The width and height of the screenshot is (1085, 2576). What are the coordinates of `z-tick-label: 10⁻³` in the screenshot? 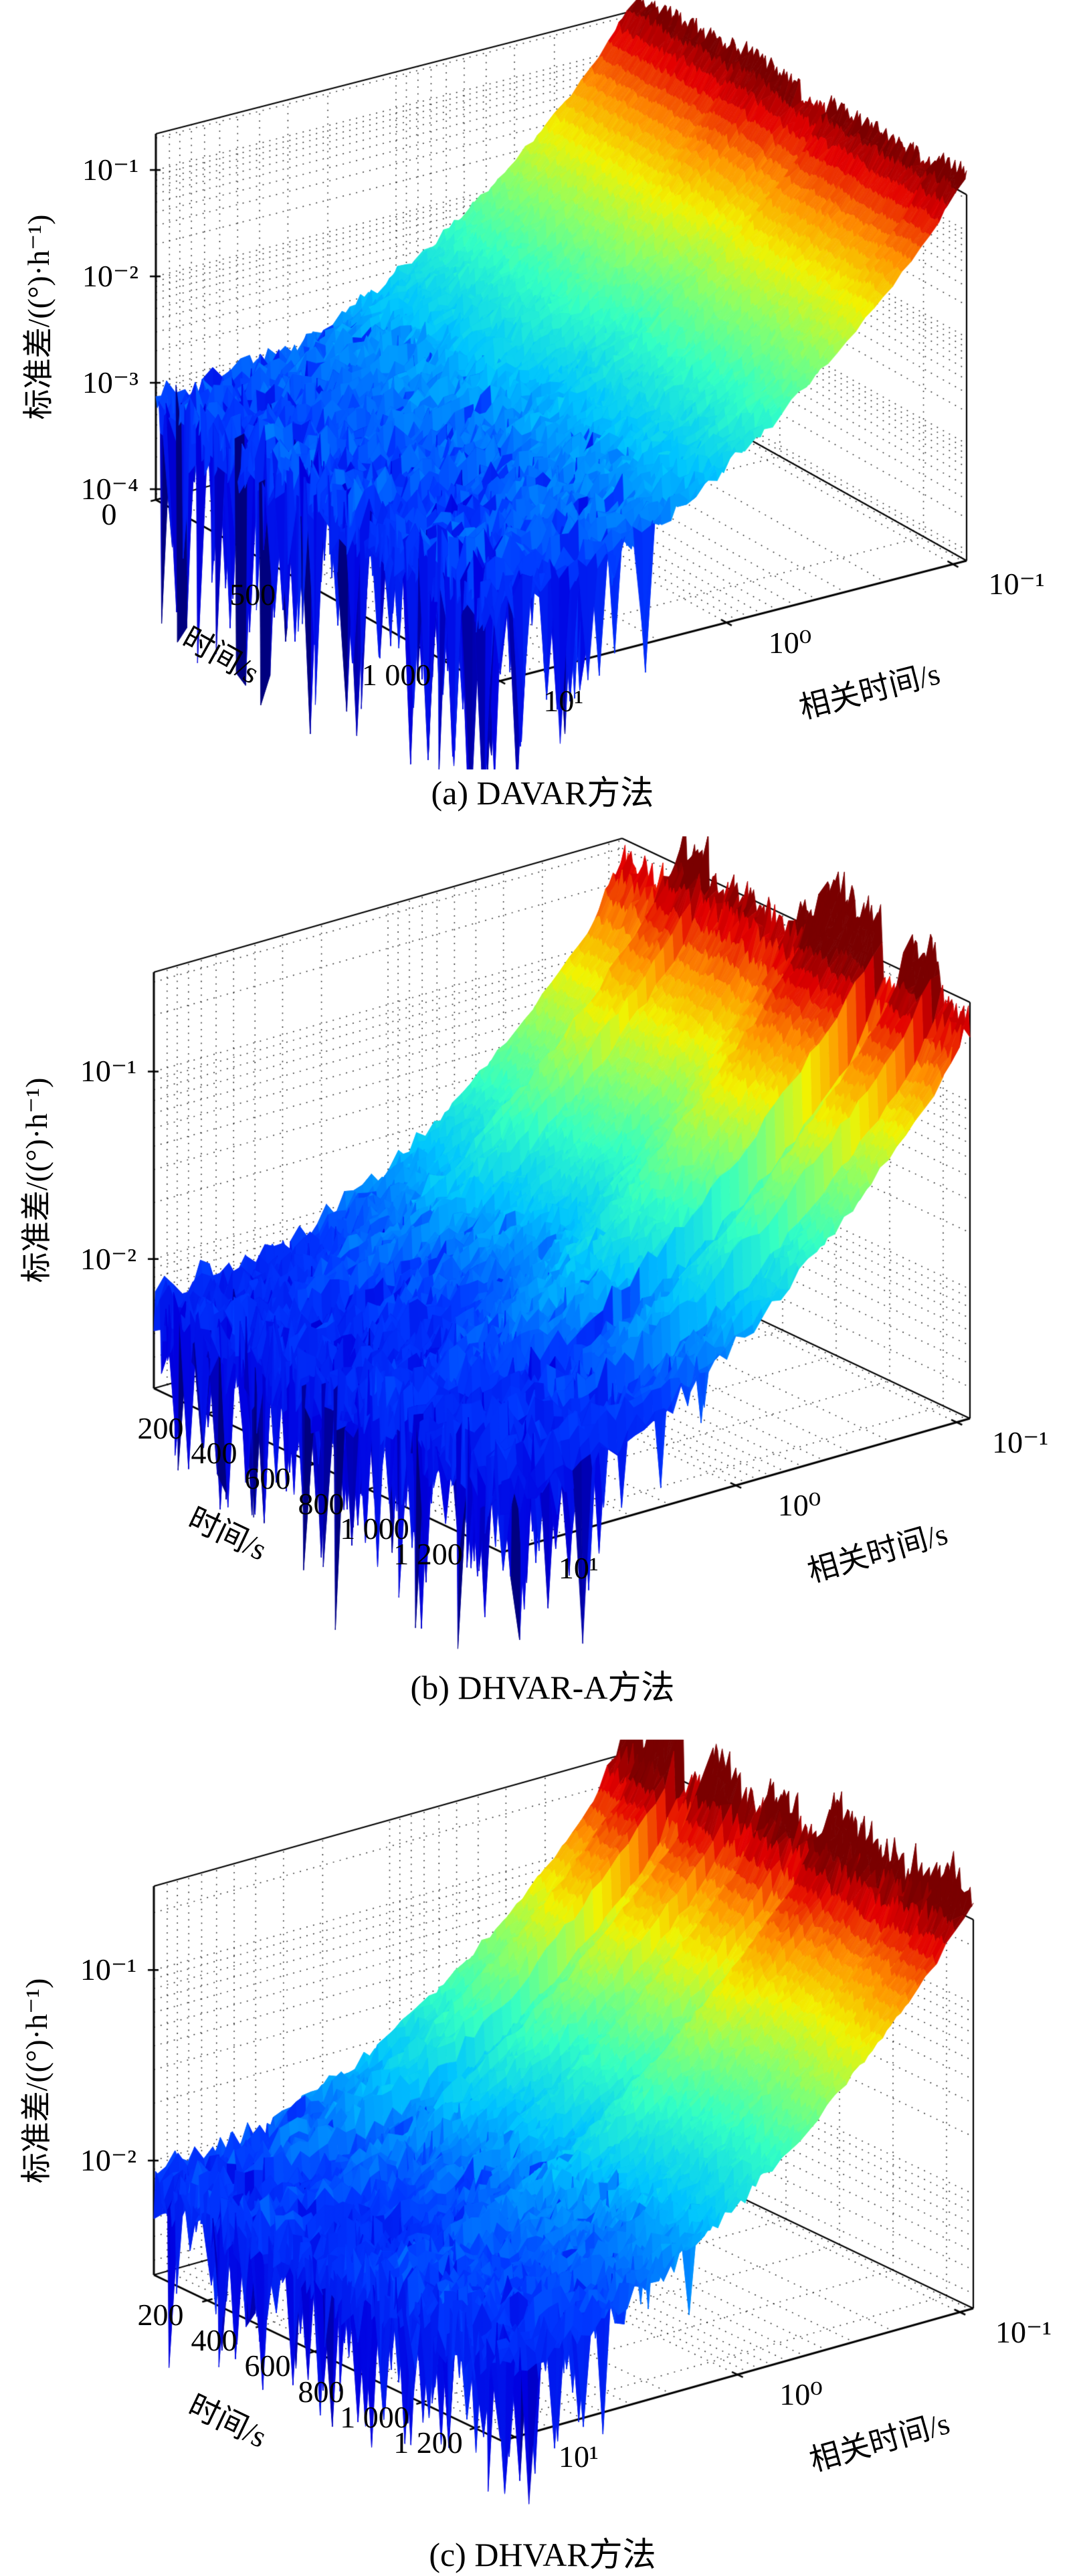 It's located at (110, 383).